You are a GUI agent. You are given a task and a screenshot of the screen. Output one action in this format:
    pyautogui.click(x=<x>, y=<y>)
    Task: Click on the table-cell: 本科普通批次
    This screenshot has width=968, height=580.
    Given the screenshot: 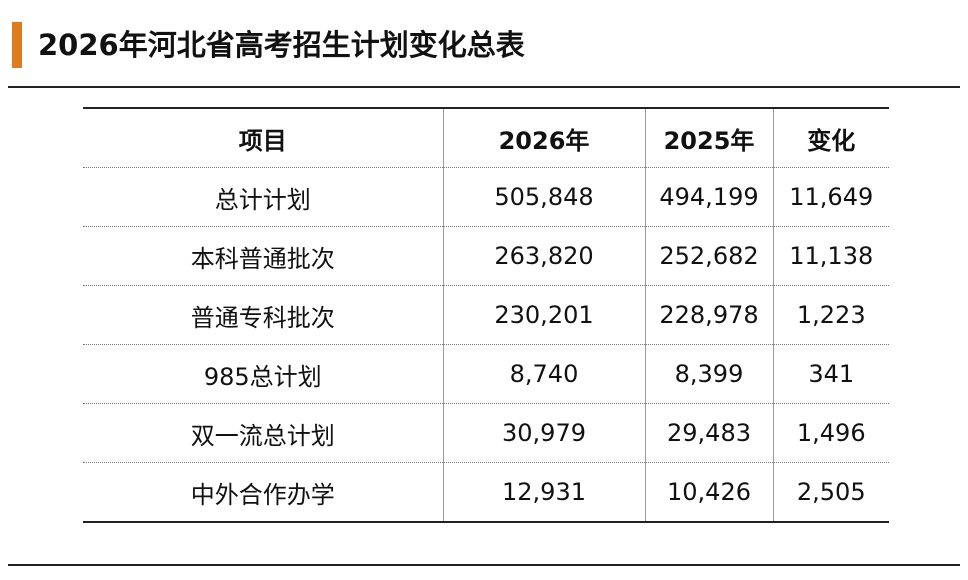 What is the action you would take?
    pyautogui.click(x=263, y=256)
    